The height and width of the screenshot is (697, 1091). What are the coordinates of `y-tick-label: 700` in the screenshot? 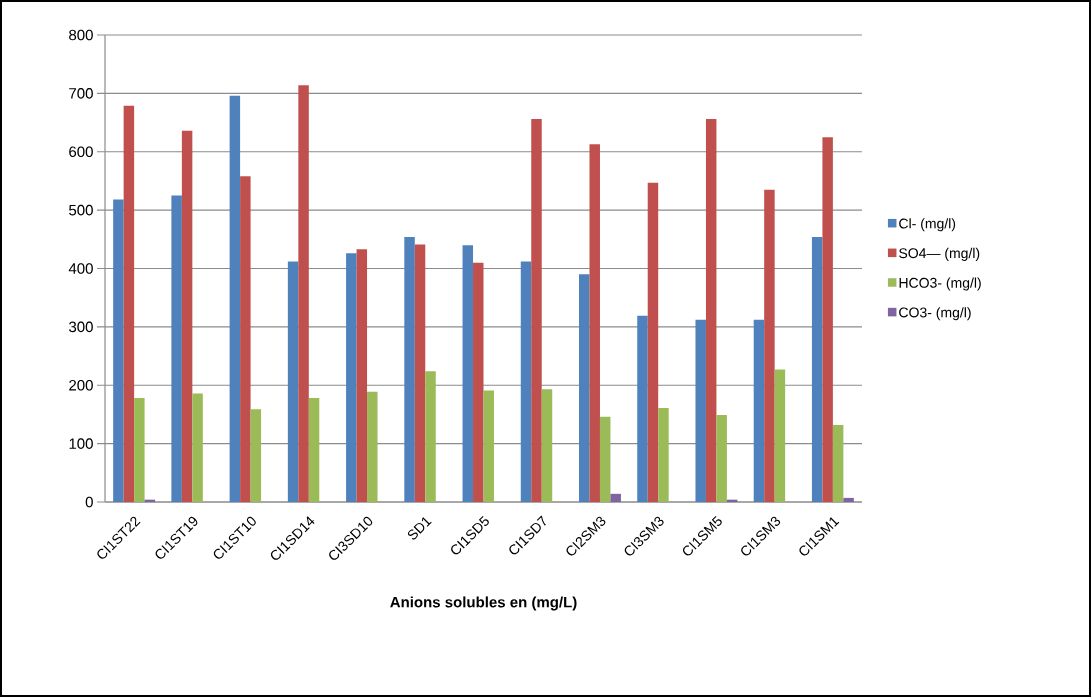 It's located at (81, 93).